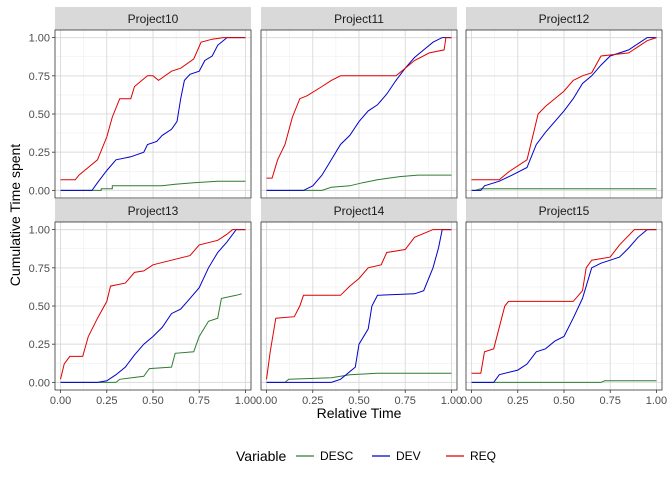 This screenshot has width=672, height=485. I want to click on facet-strip-label: Project13, so click(153, 211).